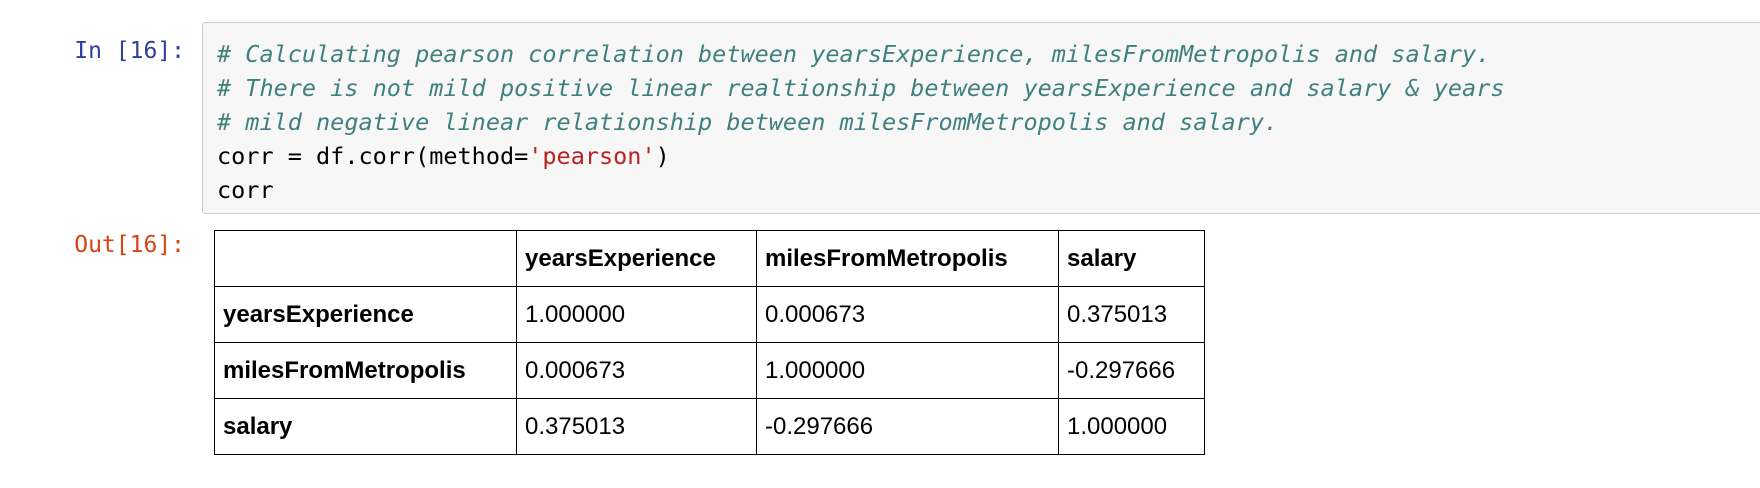  I want to click on code-text: ), so click(662, 156).